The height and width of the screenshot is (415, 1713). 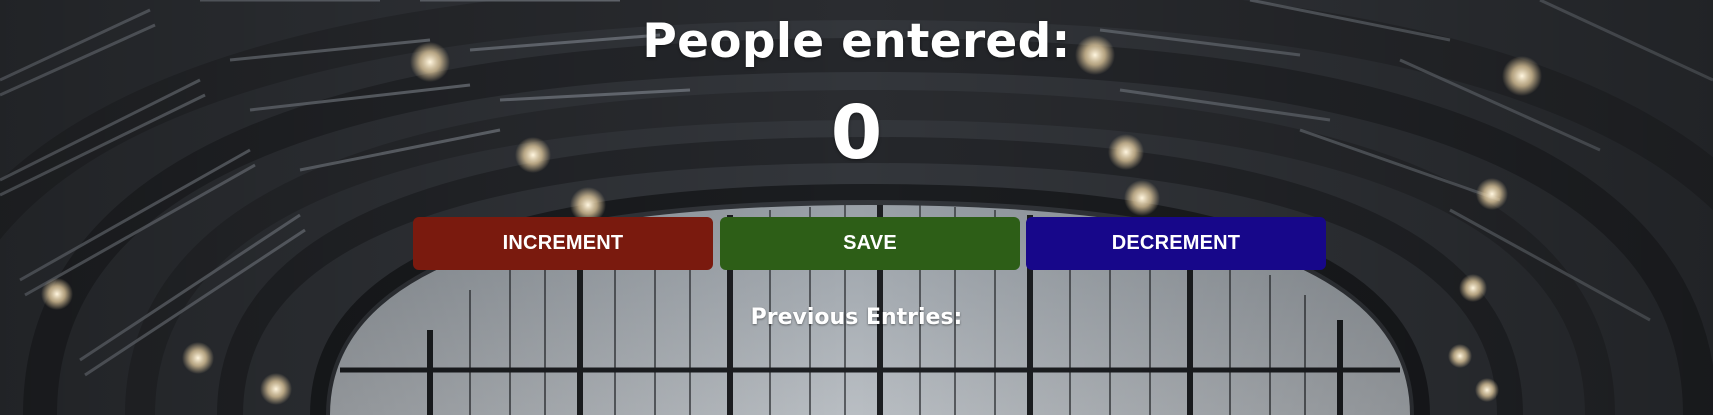 I want to click on increment-button: INCREMENT, so click(x=563, y=243).